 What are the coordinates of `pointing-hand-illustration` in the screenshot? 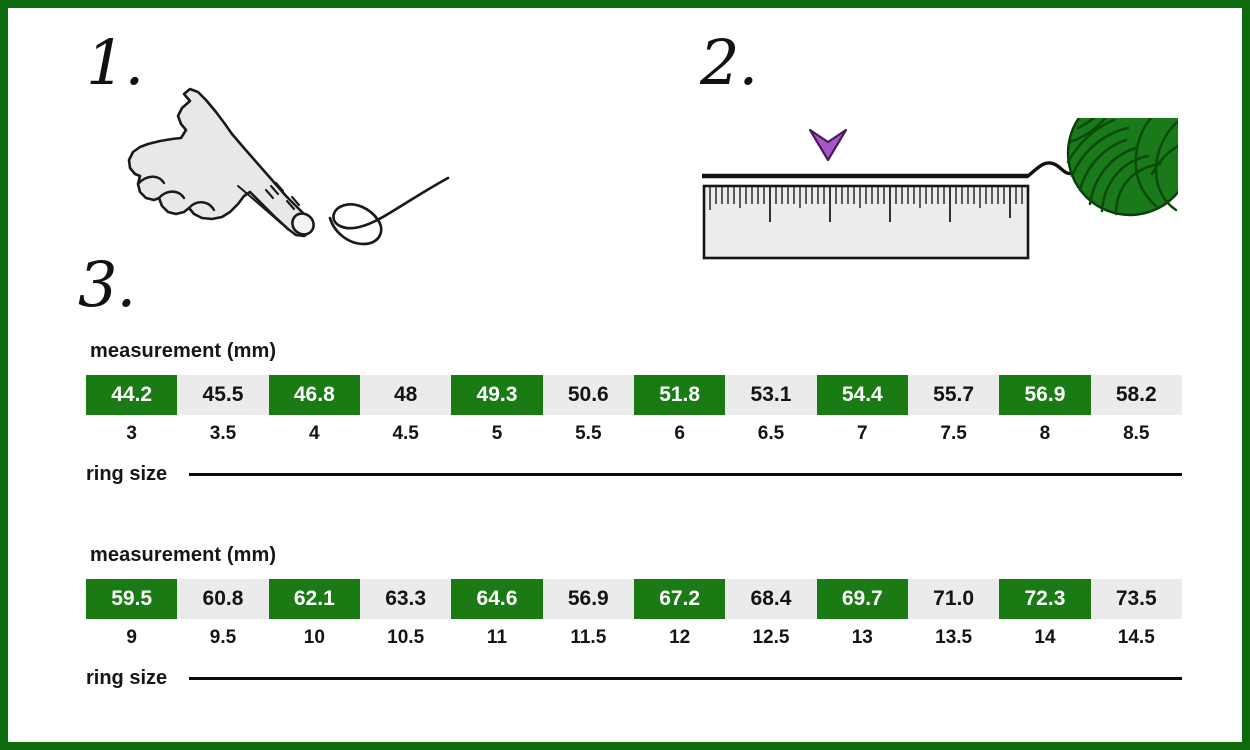 It's located at (291, 178).